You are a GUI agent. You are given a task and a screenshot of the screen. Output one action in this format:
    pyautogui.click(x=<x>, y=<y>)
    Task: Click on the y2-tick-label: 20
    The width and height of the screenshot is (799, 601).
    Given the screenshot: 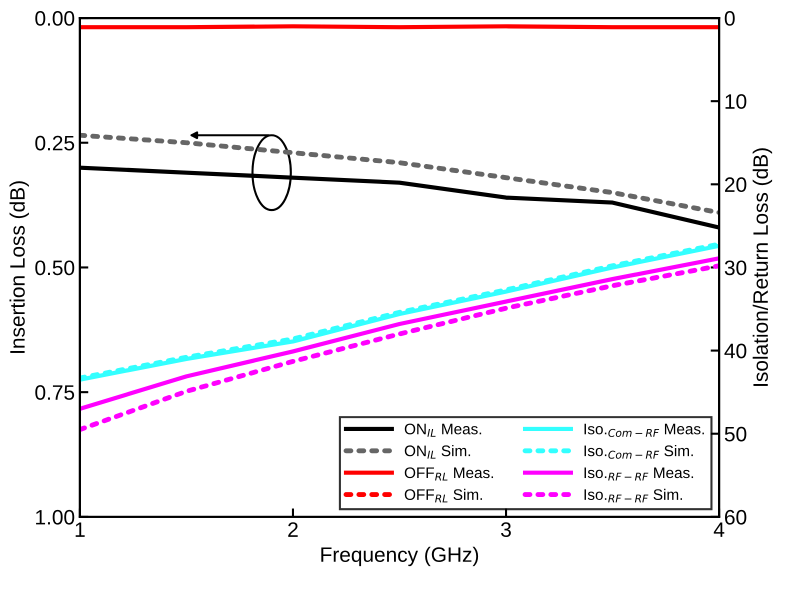 What is the action you would take?
    pyautogui.click(x=735, y=184)
    